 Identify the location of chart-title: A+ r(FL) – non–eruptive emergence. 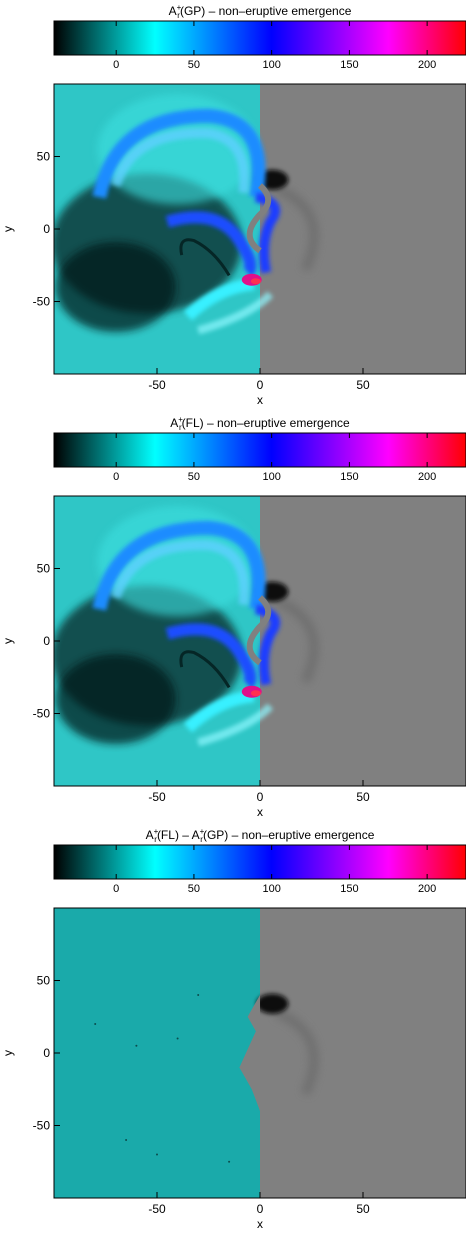
(260, 423).